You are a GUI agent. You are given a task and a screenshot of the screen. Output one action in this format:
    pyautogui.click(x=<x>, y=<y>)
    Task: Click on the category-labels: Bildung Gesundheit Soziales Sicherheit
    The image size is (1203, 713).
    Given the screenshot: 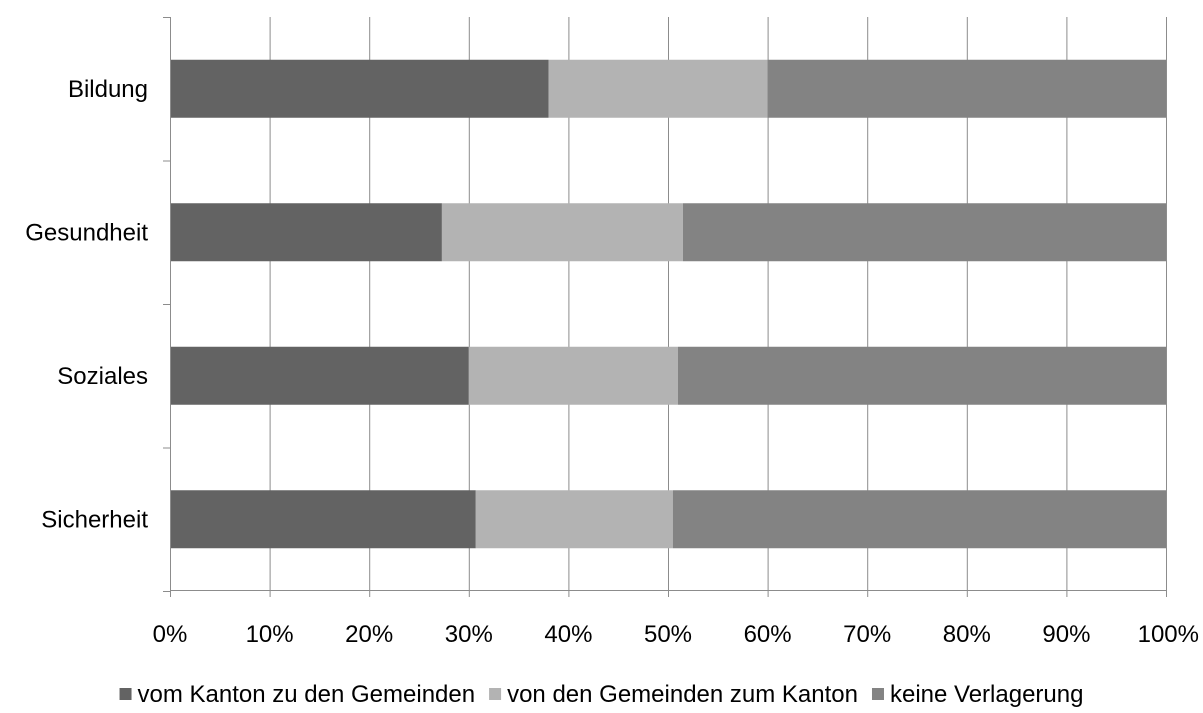 What is the action you would take?
    pyautogui.click(x=86, y=305)
    